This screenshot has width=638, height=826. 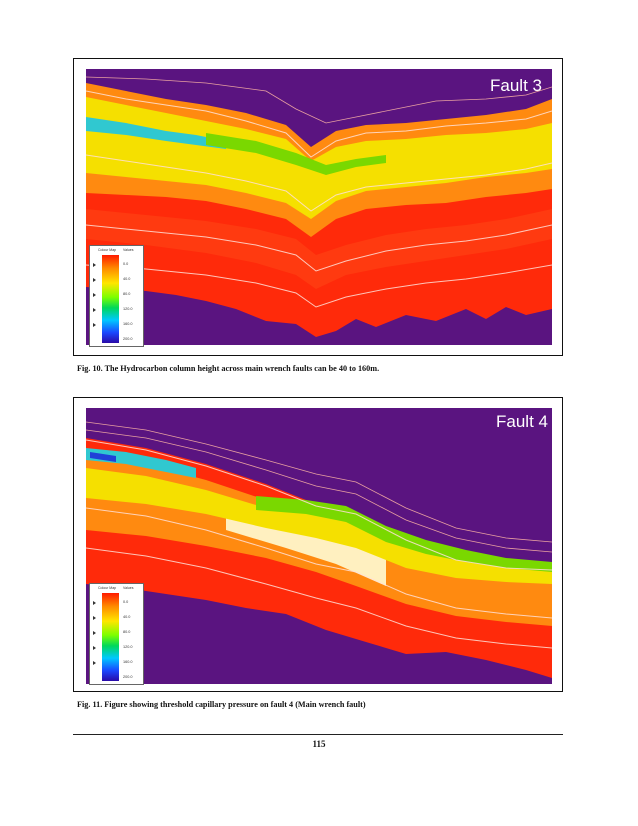 I want to click on fault-label: Fault 4, so click(x=522, y=421).